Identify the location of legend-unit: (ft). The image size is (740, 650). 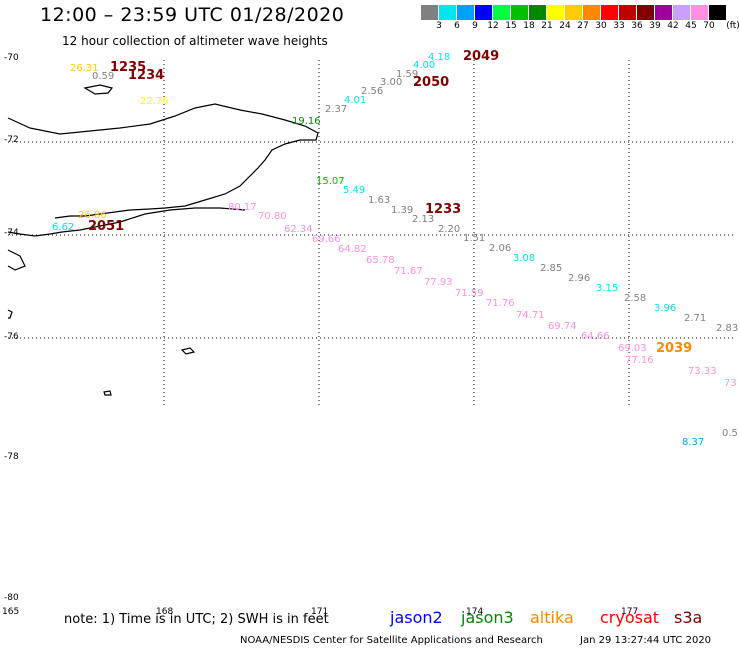
(733, 26).